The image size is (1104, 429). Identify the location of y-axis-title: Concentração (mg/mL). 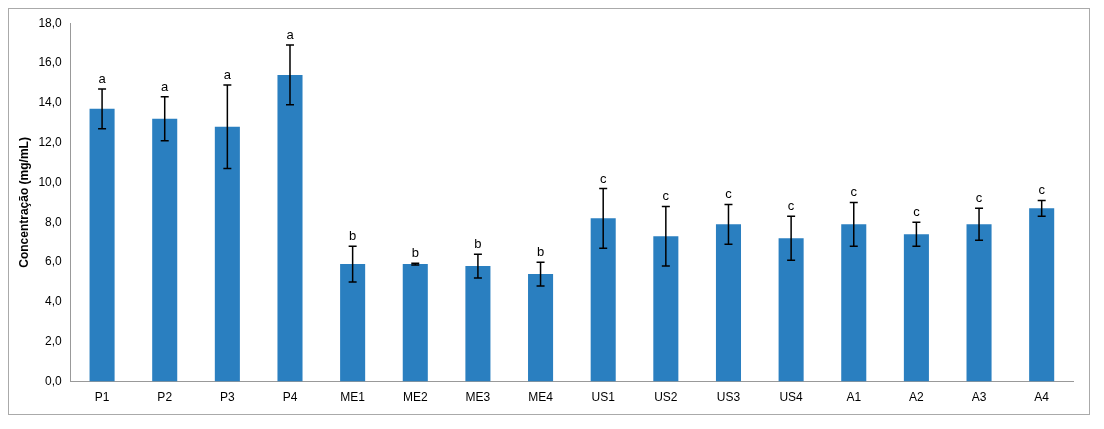
(23, 202).